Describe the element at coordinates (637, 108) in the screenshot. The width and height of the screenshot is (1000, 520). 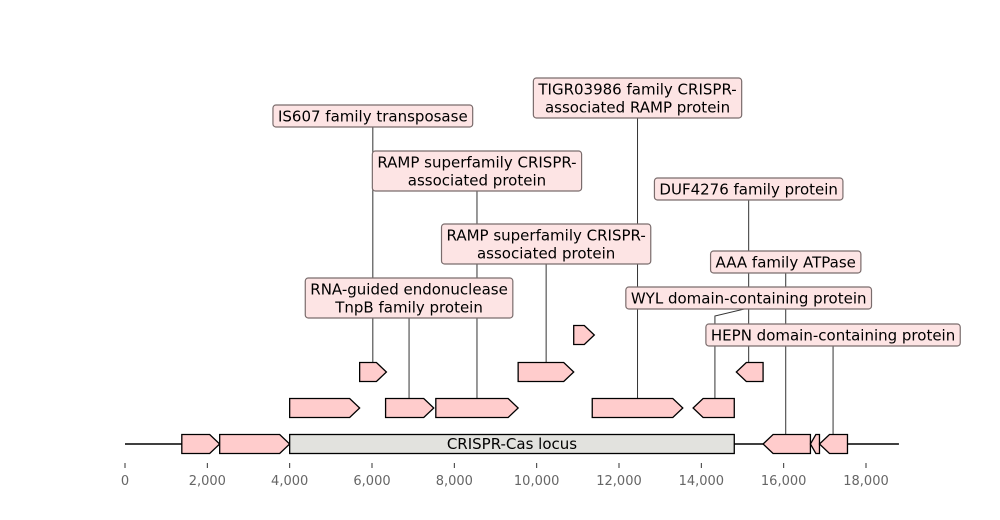
I see `annotation-label-text: associated RAMP protein` at that location.